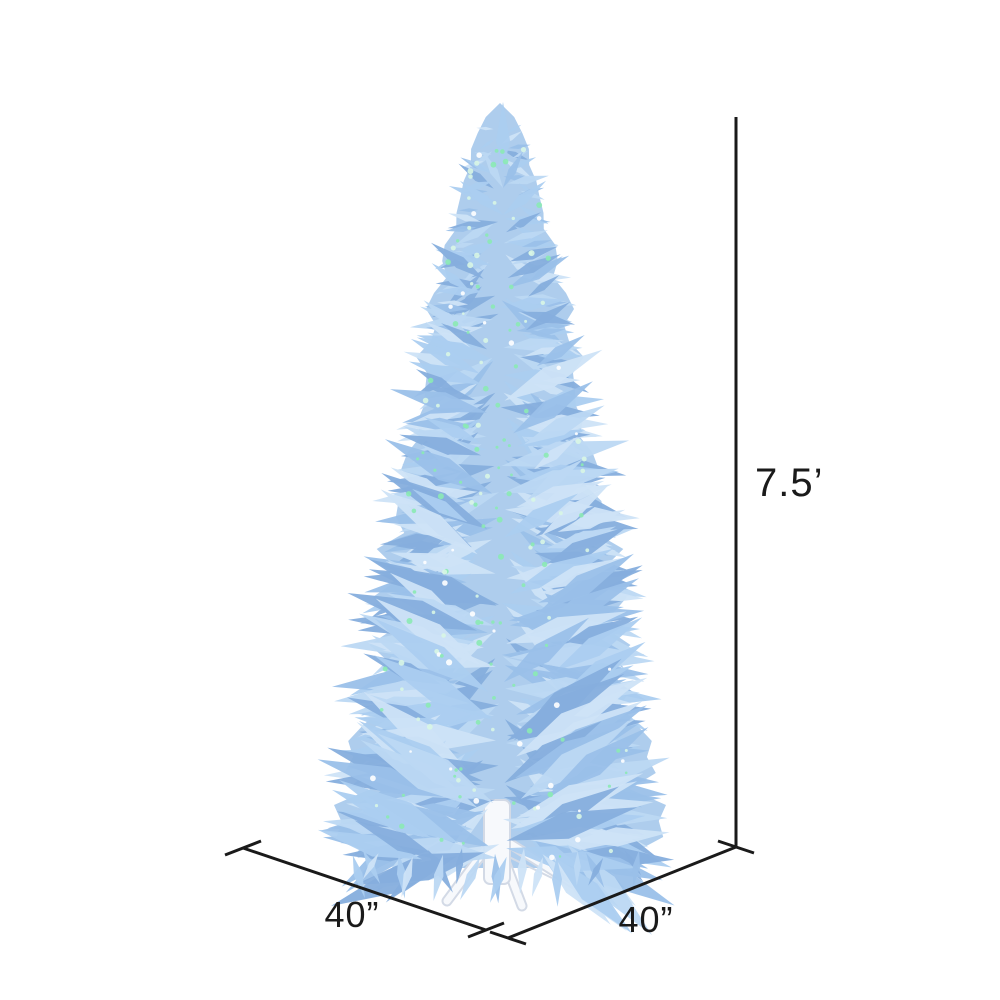  I want to click on depth-label: 40”, so click(351, 914).